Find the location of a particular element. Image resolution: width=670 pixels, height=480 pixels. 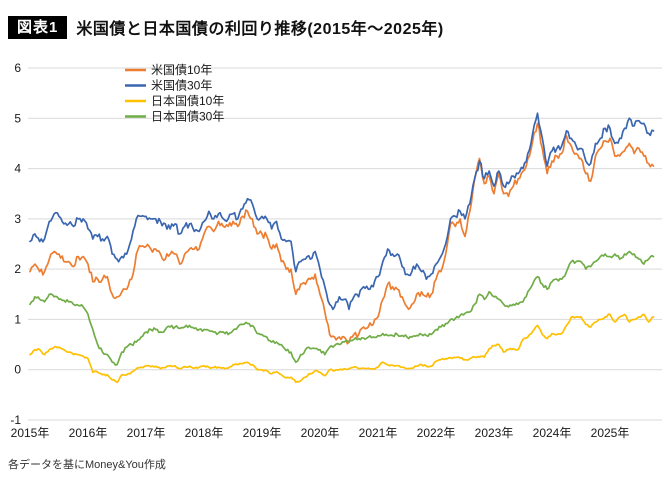

x-tick-label: 2025年 is located at coordinates (610, 433).